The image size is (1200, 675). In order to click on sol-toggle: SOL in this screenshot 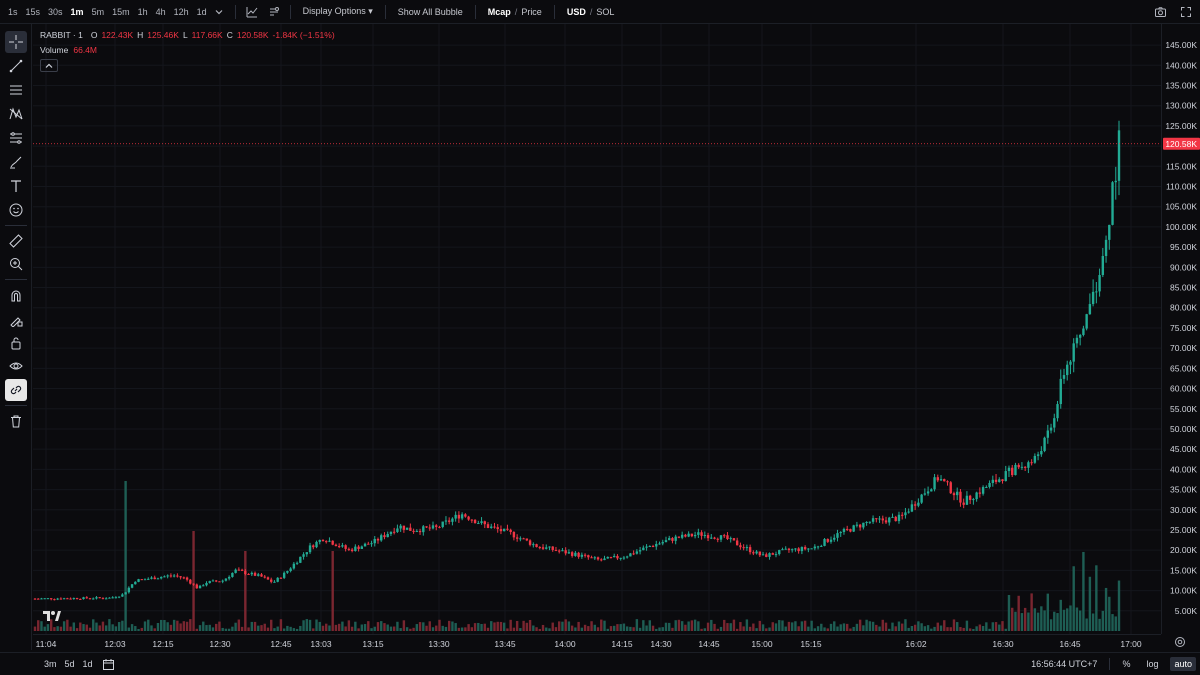, I will do `click(605, 11)`.